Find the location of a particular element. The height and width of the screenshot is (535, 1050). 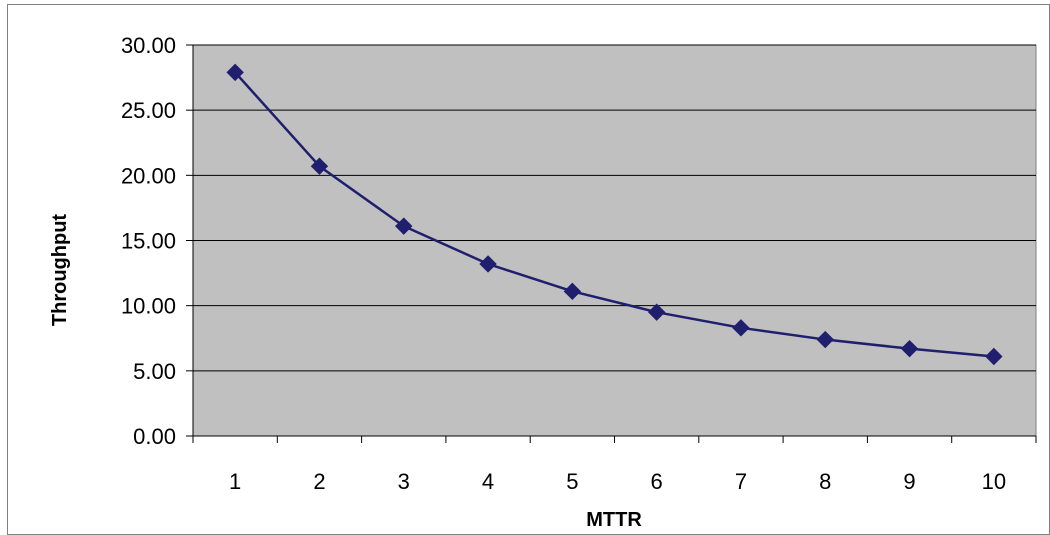

x-tick-label: 9 is located at coordinates (909, 481).